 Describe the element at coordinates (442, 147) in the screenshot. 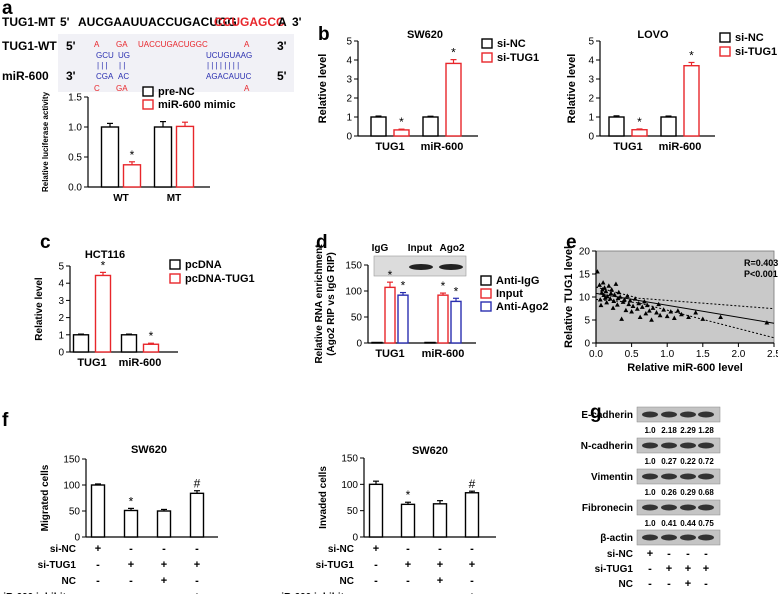

I see `x-tick-label: miR-600` at that location.